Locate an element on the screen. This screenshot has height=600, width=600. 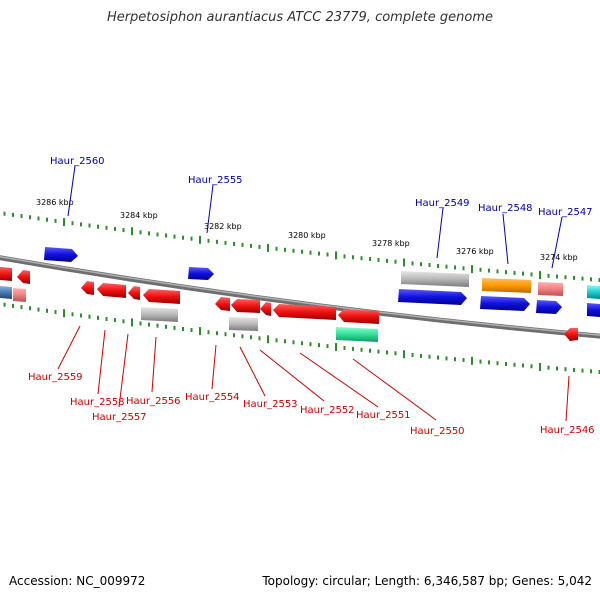
gene-box-haur-2550-region-teal is located at coordinates (357, 334).